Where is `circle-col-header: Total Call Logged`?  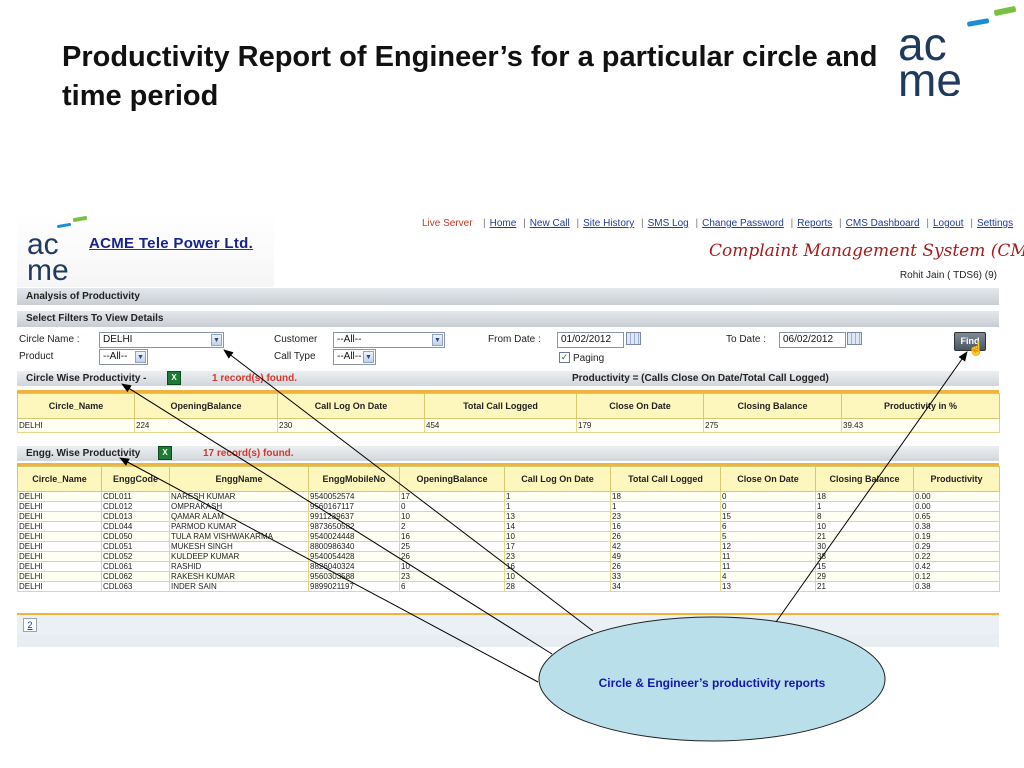 circle-col-header: Total Call Logged is located at coordinates (500, 406).